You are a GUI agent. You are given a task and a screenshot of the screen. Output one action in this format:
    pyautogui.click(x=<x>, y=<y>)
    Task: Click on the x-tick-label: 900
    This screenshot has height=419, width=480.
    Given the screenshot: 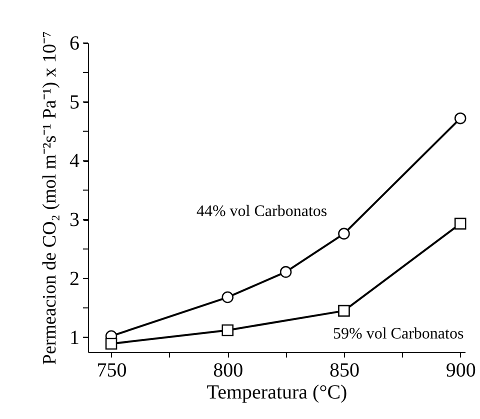 What is the action you would take?
    pyautogui.click(x=461, y=371)
    